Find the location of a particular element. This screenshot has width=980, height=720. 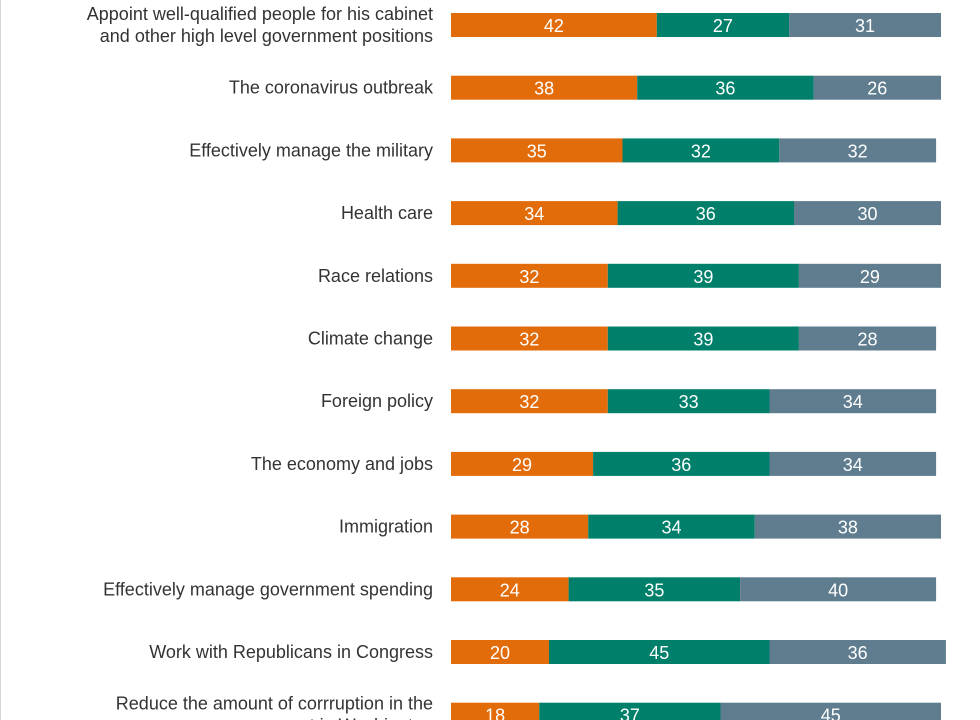

data-label: 18 is located at coordinates (495, 713).